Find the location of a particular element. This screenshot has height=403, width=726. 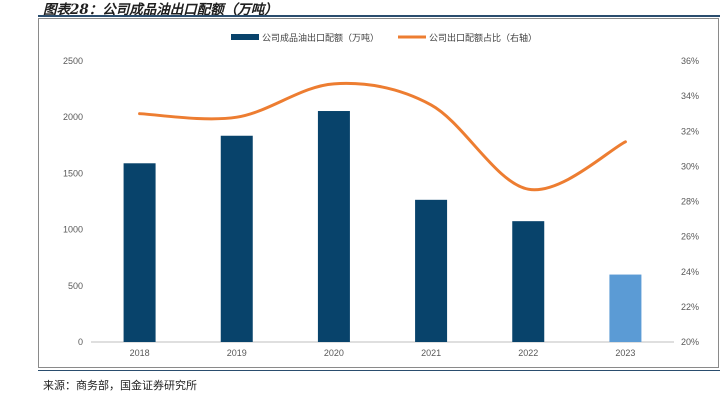

legend-swatch-bars is located at coordinates (245, 37).